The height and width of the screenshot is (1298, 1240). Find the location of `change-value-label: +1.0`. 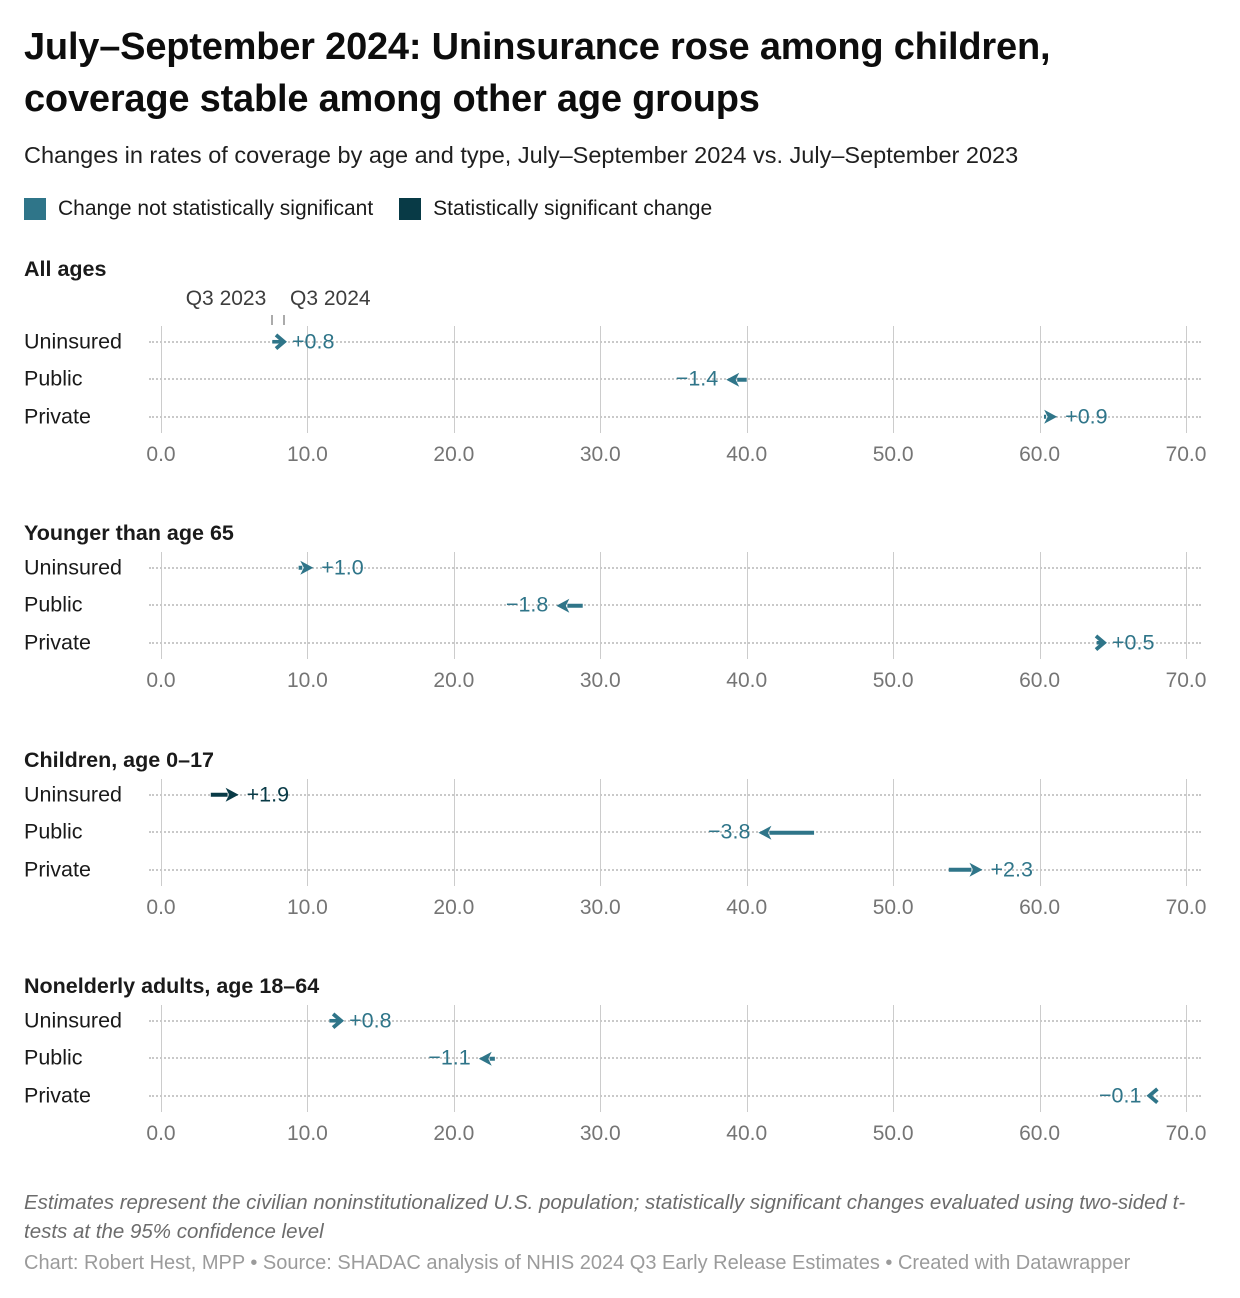

change-value-label: +1.0 is located at coordinates (342, 567).